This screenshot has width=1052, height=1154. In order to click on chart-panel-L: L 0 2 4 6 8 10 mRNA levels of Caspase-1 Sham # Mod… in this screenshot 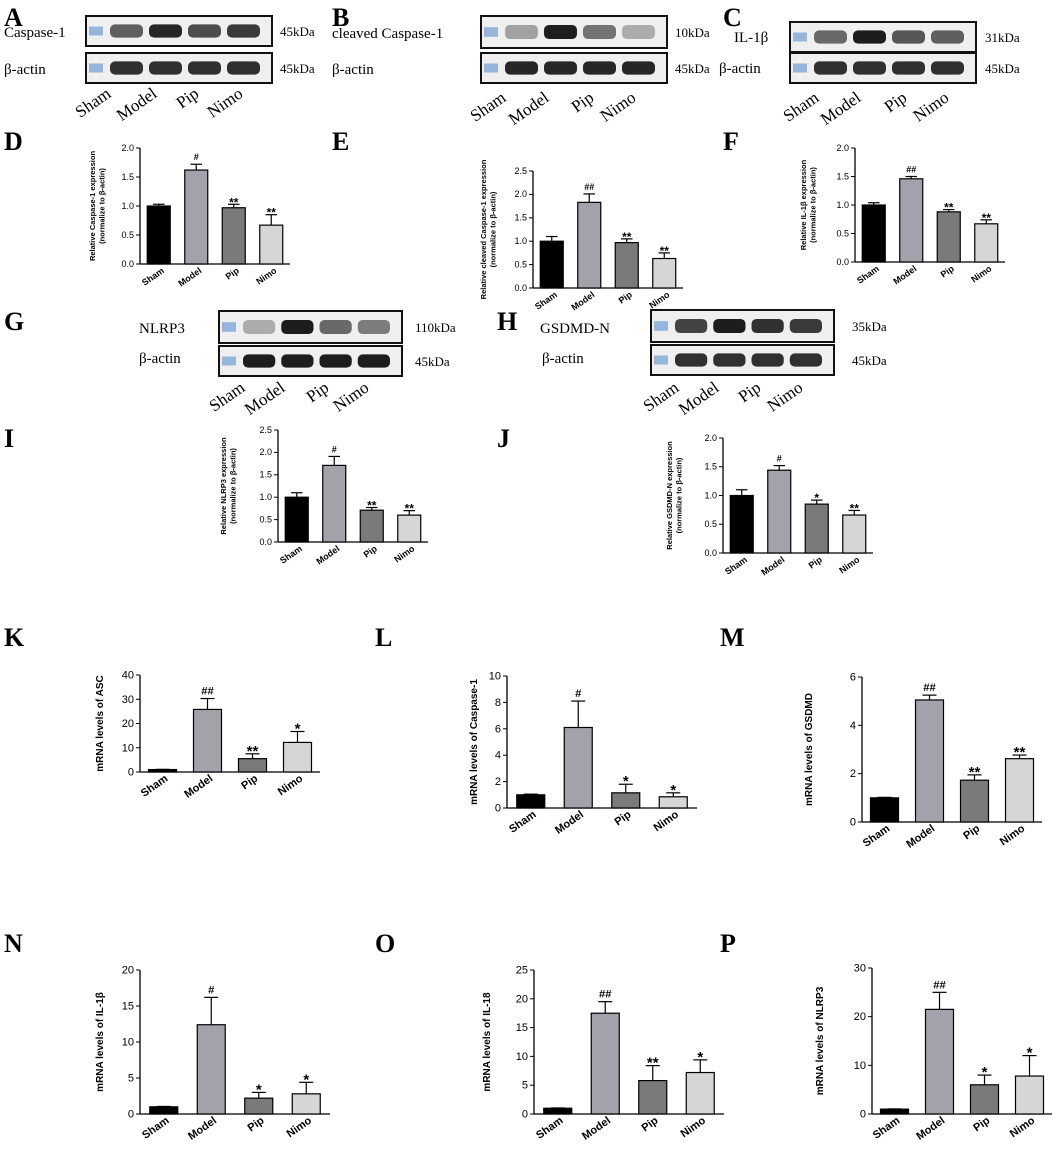, I will do `click(536, 730)`.